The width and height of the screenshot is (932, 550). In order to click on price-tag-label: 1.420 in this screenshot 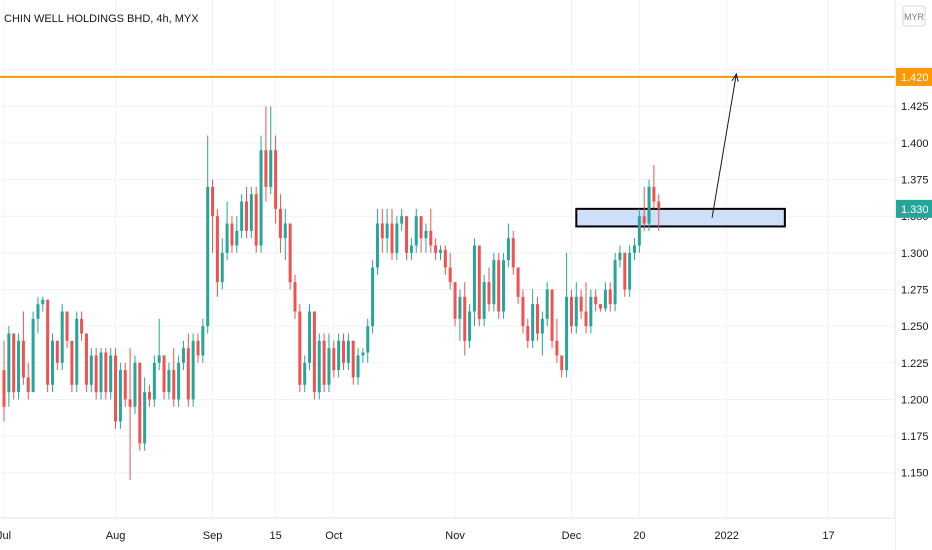, I will do `click(915, 78)`.